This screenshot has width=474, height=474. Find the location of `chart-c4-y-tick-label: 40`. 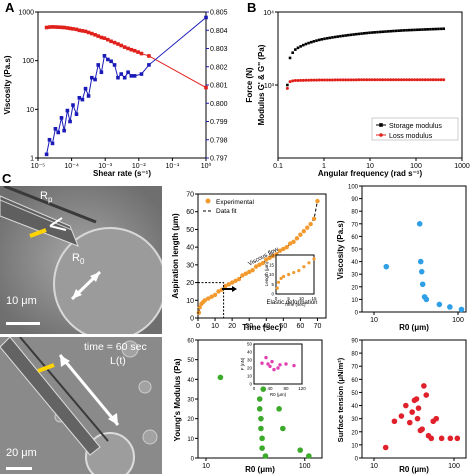

chart-c4-y-tick-label: 40 is located at coordinates (354, 407).